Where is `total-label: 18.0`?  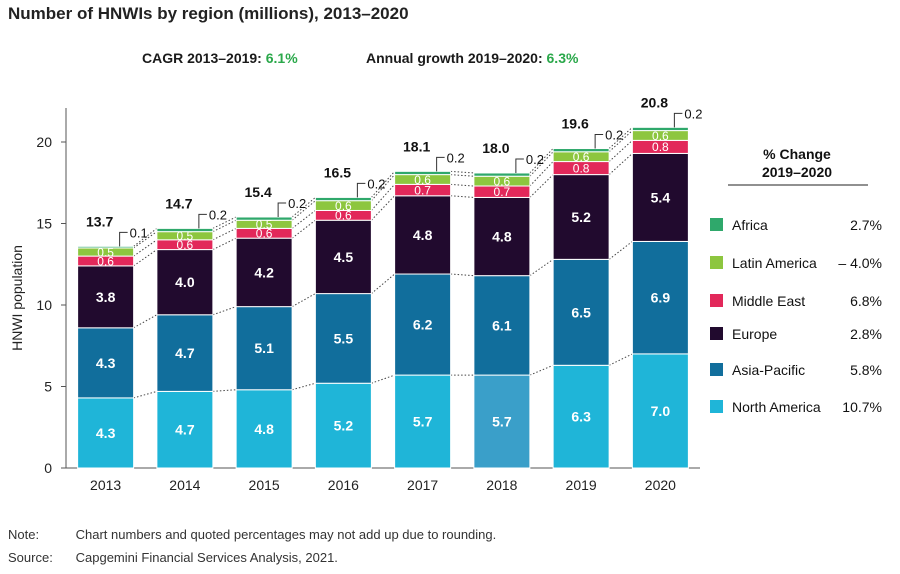 total-label: 18.0 is located at coordinates (495, 148).